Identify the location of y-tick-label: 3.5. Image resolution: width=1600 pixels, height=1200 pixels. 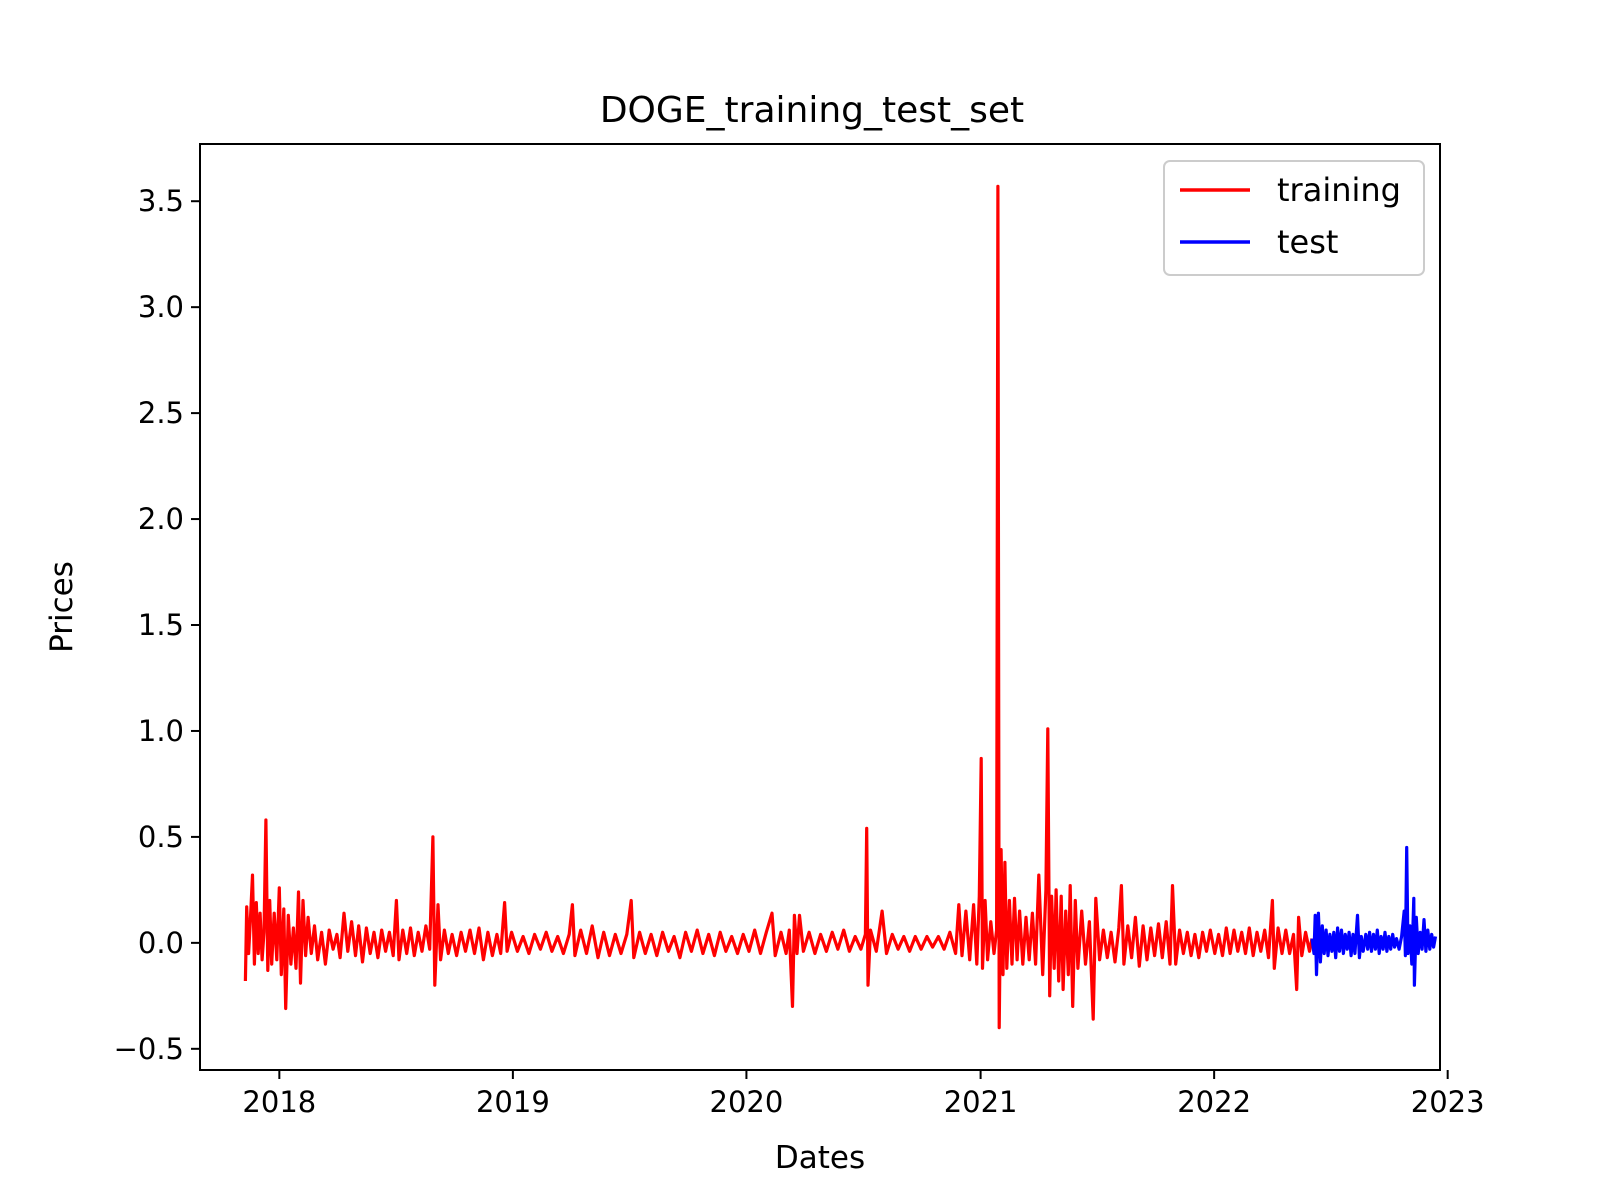
(161, 201).